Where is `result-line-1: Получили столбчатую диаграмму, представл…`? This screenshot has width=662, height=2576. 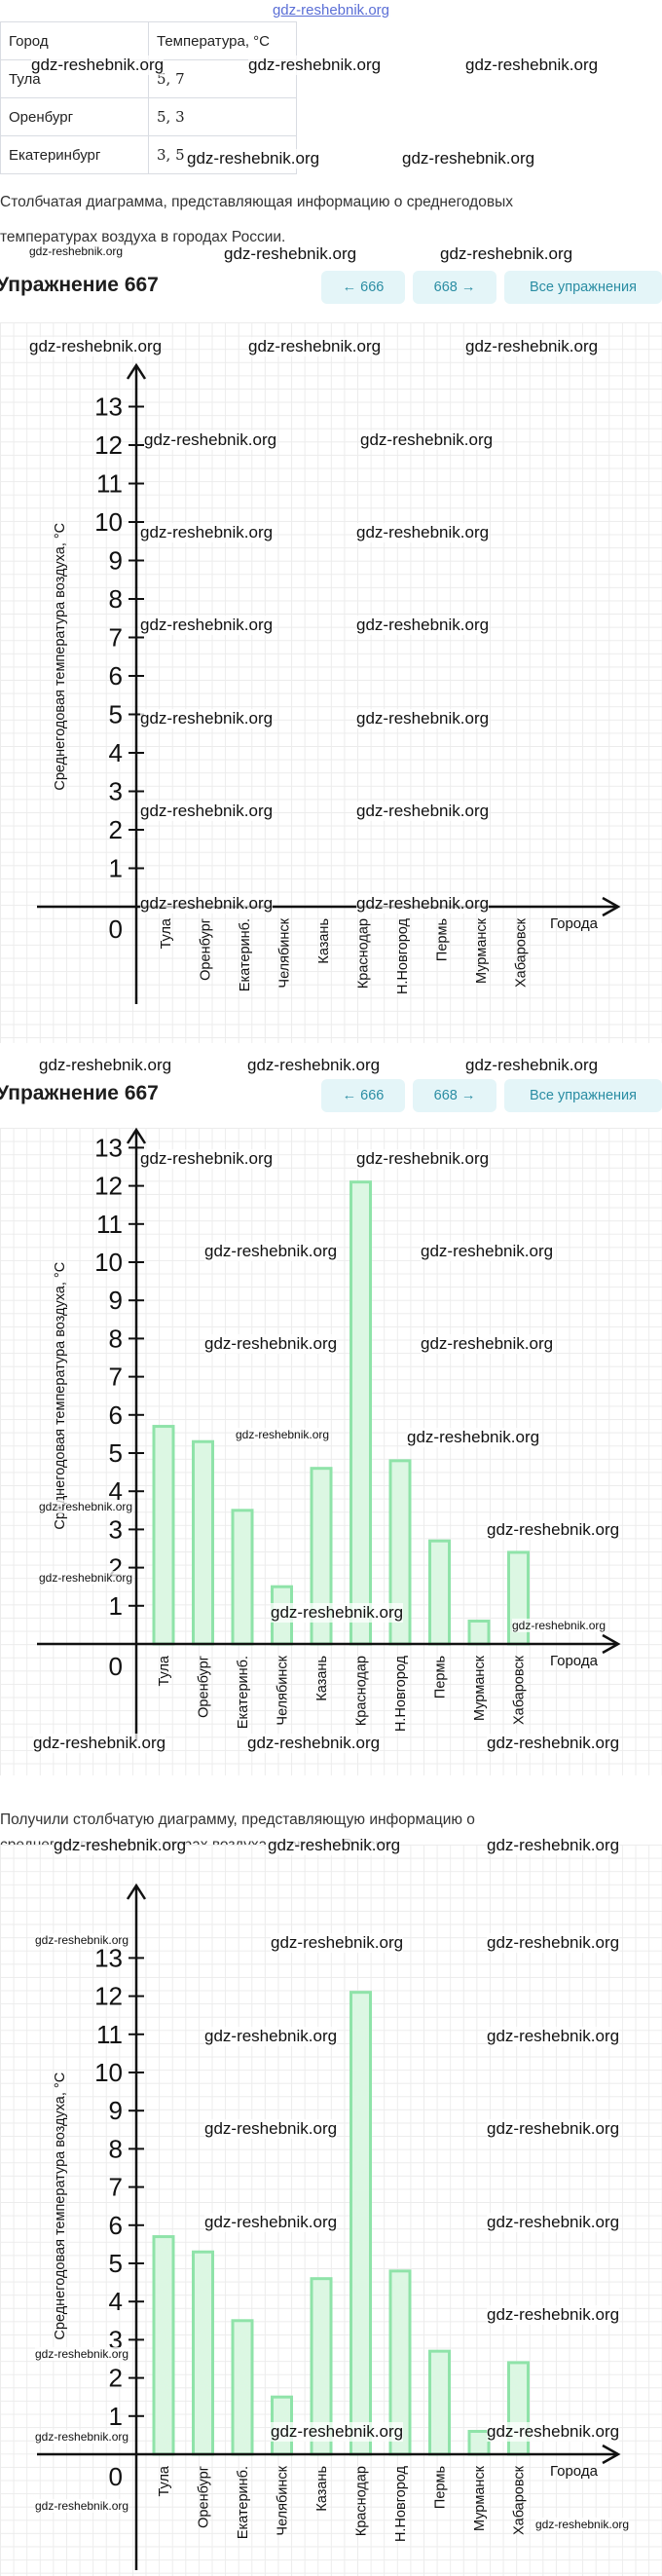
result-line-1: Получили столбчатую диаграмму, представл… is located at coordinates (238, 1819).